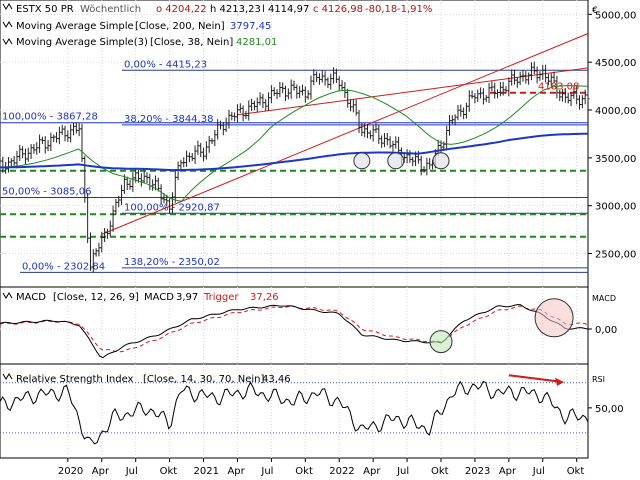 The height and width of the screenshot is (480, 640). Describe the element at coordinates (615, 15) in the screenshot. I see `y-tick-label: 5000,00` at that location.